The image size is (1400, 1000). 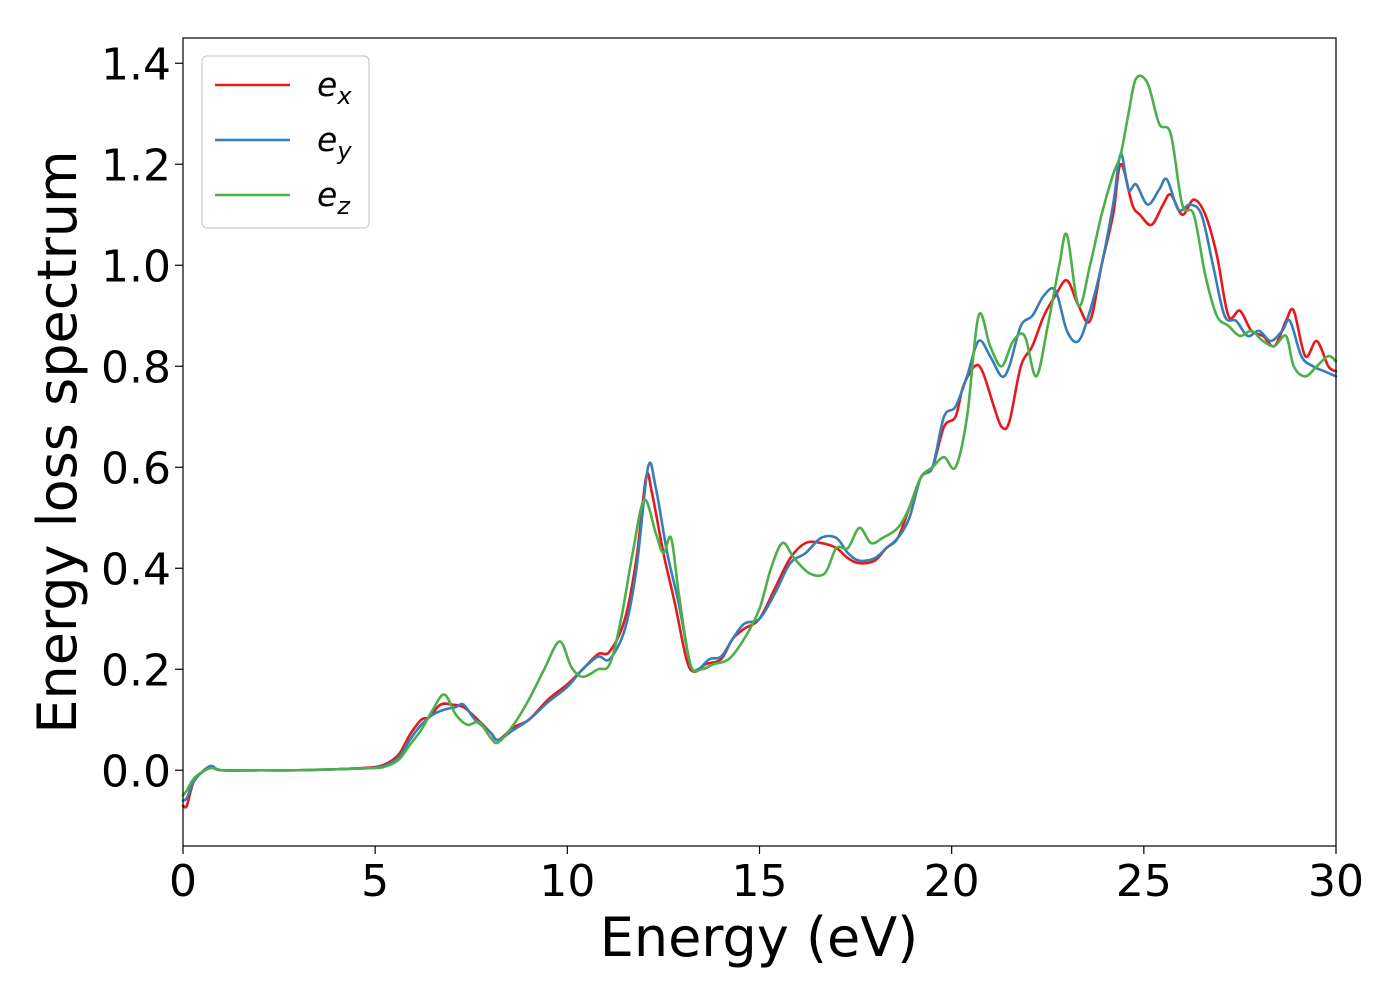 I want to click on legend: ex ey ez, so click(x=285, y=142).